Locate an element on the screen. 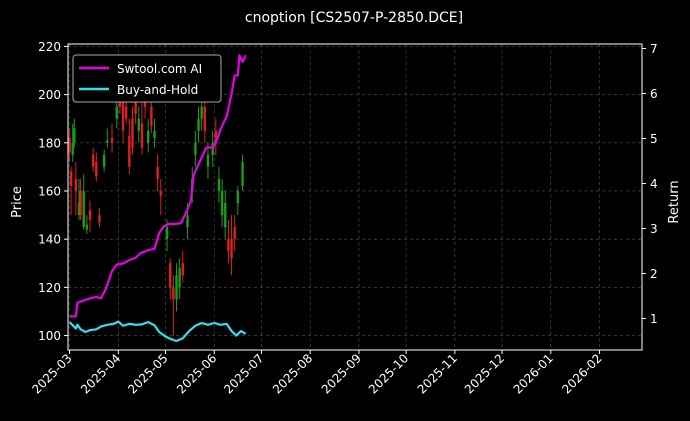 The image size is (690, 421). y-axis-right-label: Return is located at coordinates (674, 201).